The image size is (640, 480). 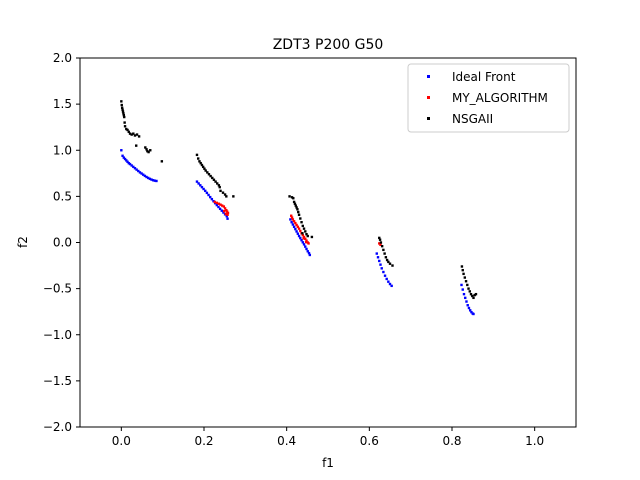 I want to click on y-tick-label: −1.5, so click(x=57, y=381).